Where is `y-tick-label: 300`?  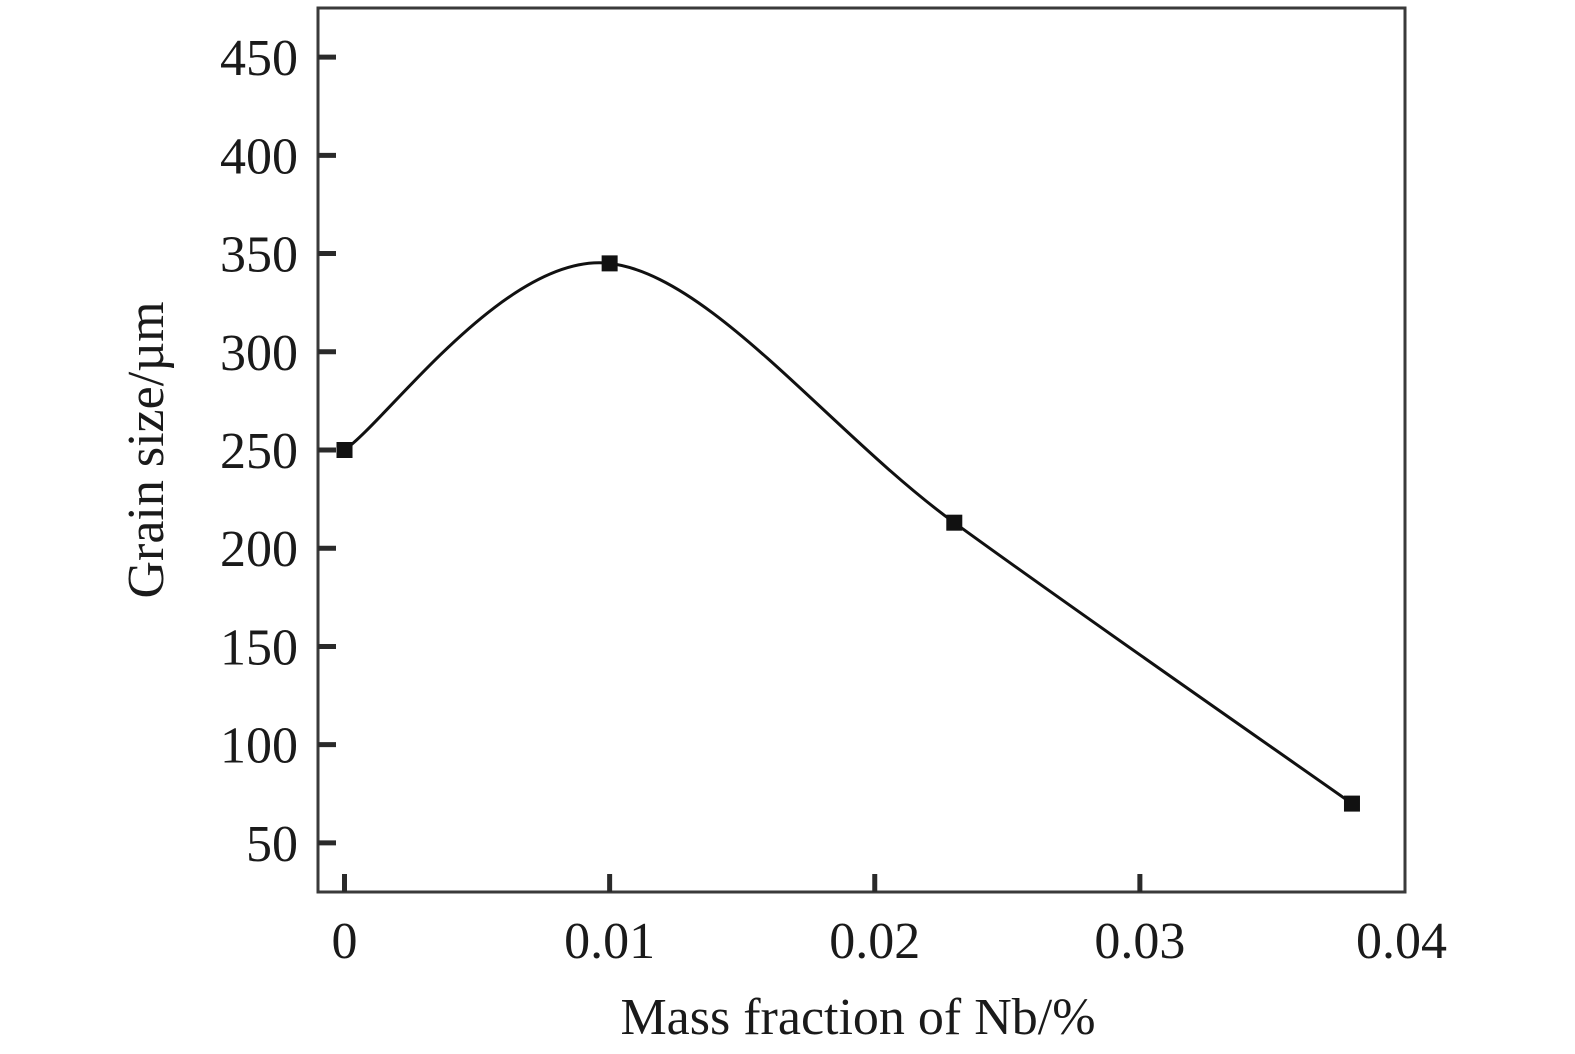 y-tick-label: 300 is located at coordinates (259, 353).